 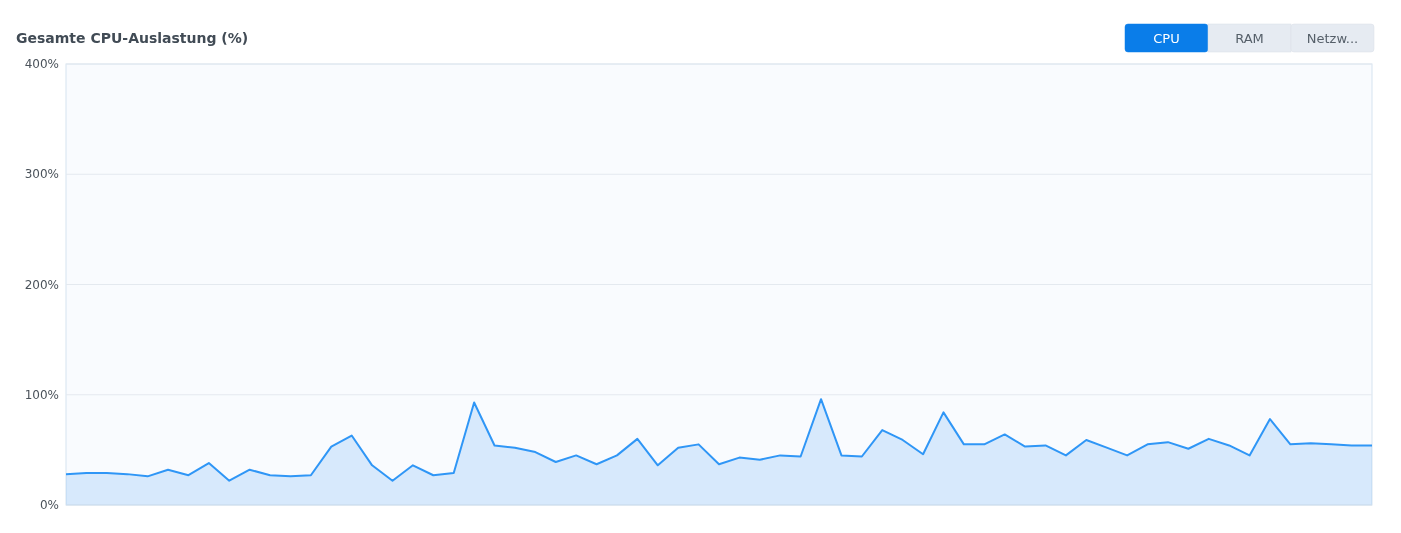 I want to click on y-tick-label: 400%, so click(x=41, y=64).